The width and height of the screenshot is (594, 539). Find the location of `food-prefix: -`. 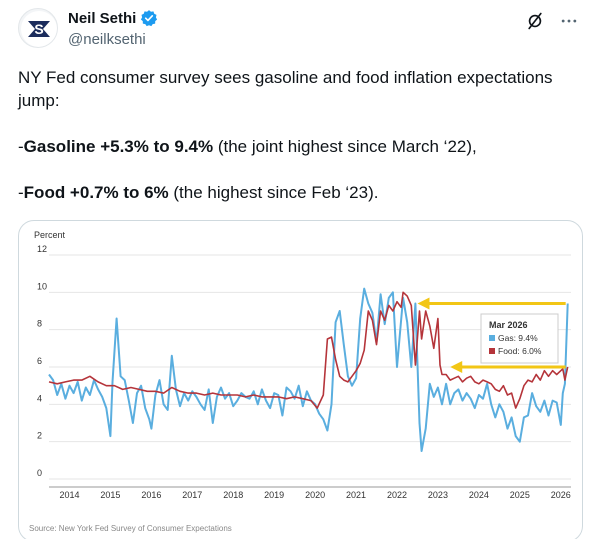

food-prefix: - is located at coordinates (21, 192).